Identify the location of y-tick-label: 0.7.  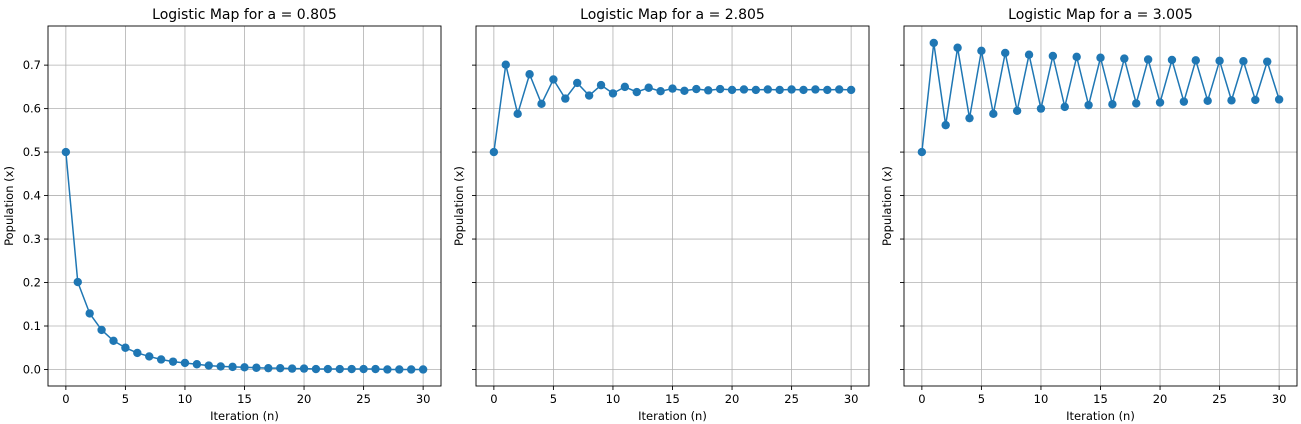
(32, 65).